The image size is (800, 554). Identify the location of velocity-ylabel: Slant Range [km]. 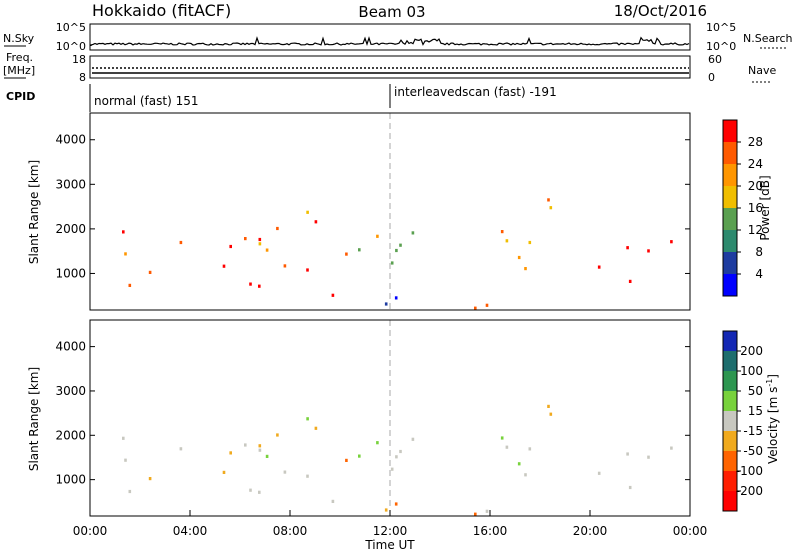
(34, 419).